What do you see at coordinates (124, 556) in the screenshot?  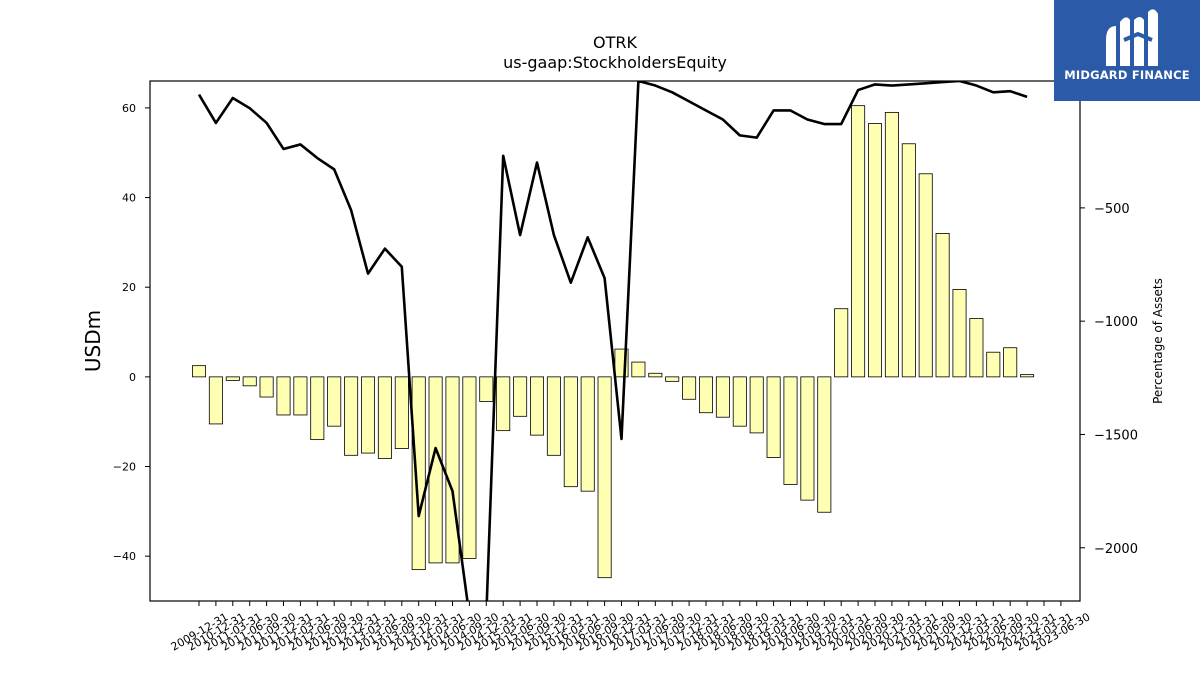 I see `y-tick-label: −40` at bounding box center [124, 556].